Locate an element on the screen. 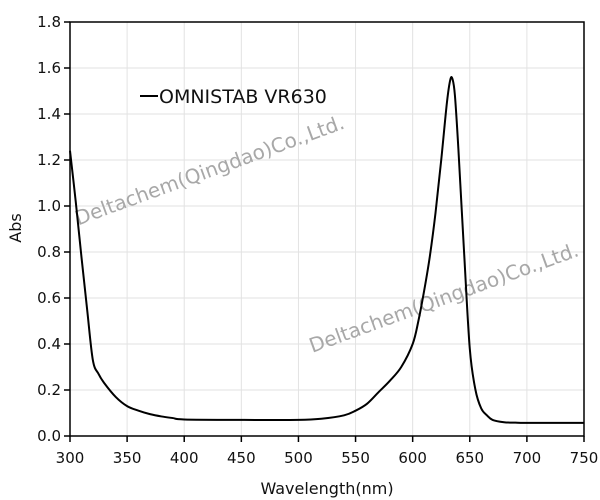 The width and height of the screenshot is (600, 500). x-tick-label: 750 is located at coordinates (584, 458).